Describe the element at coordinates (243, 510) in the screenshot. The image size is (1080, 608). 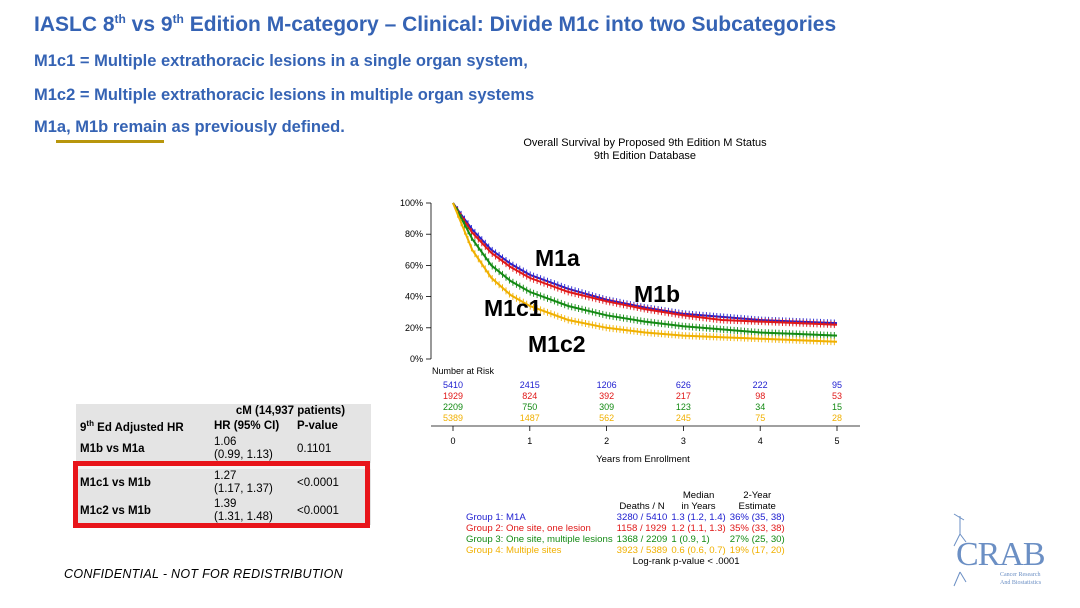
I see `hr-row-value: 1.39 (1.31, 1.48)` at that location.